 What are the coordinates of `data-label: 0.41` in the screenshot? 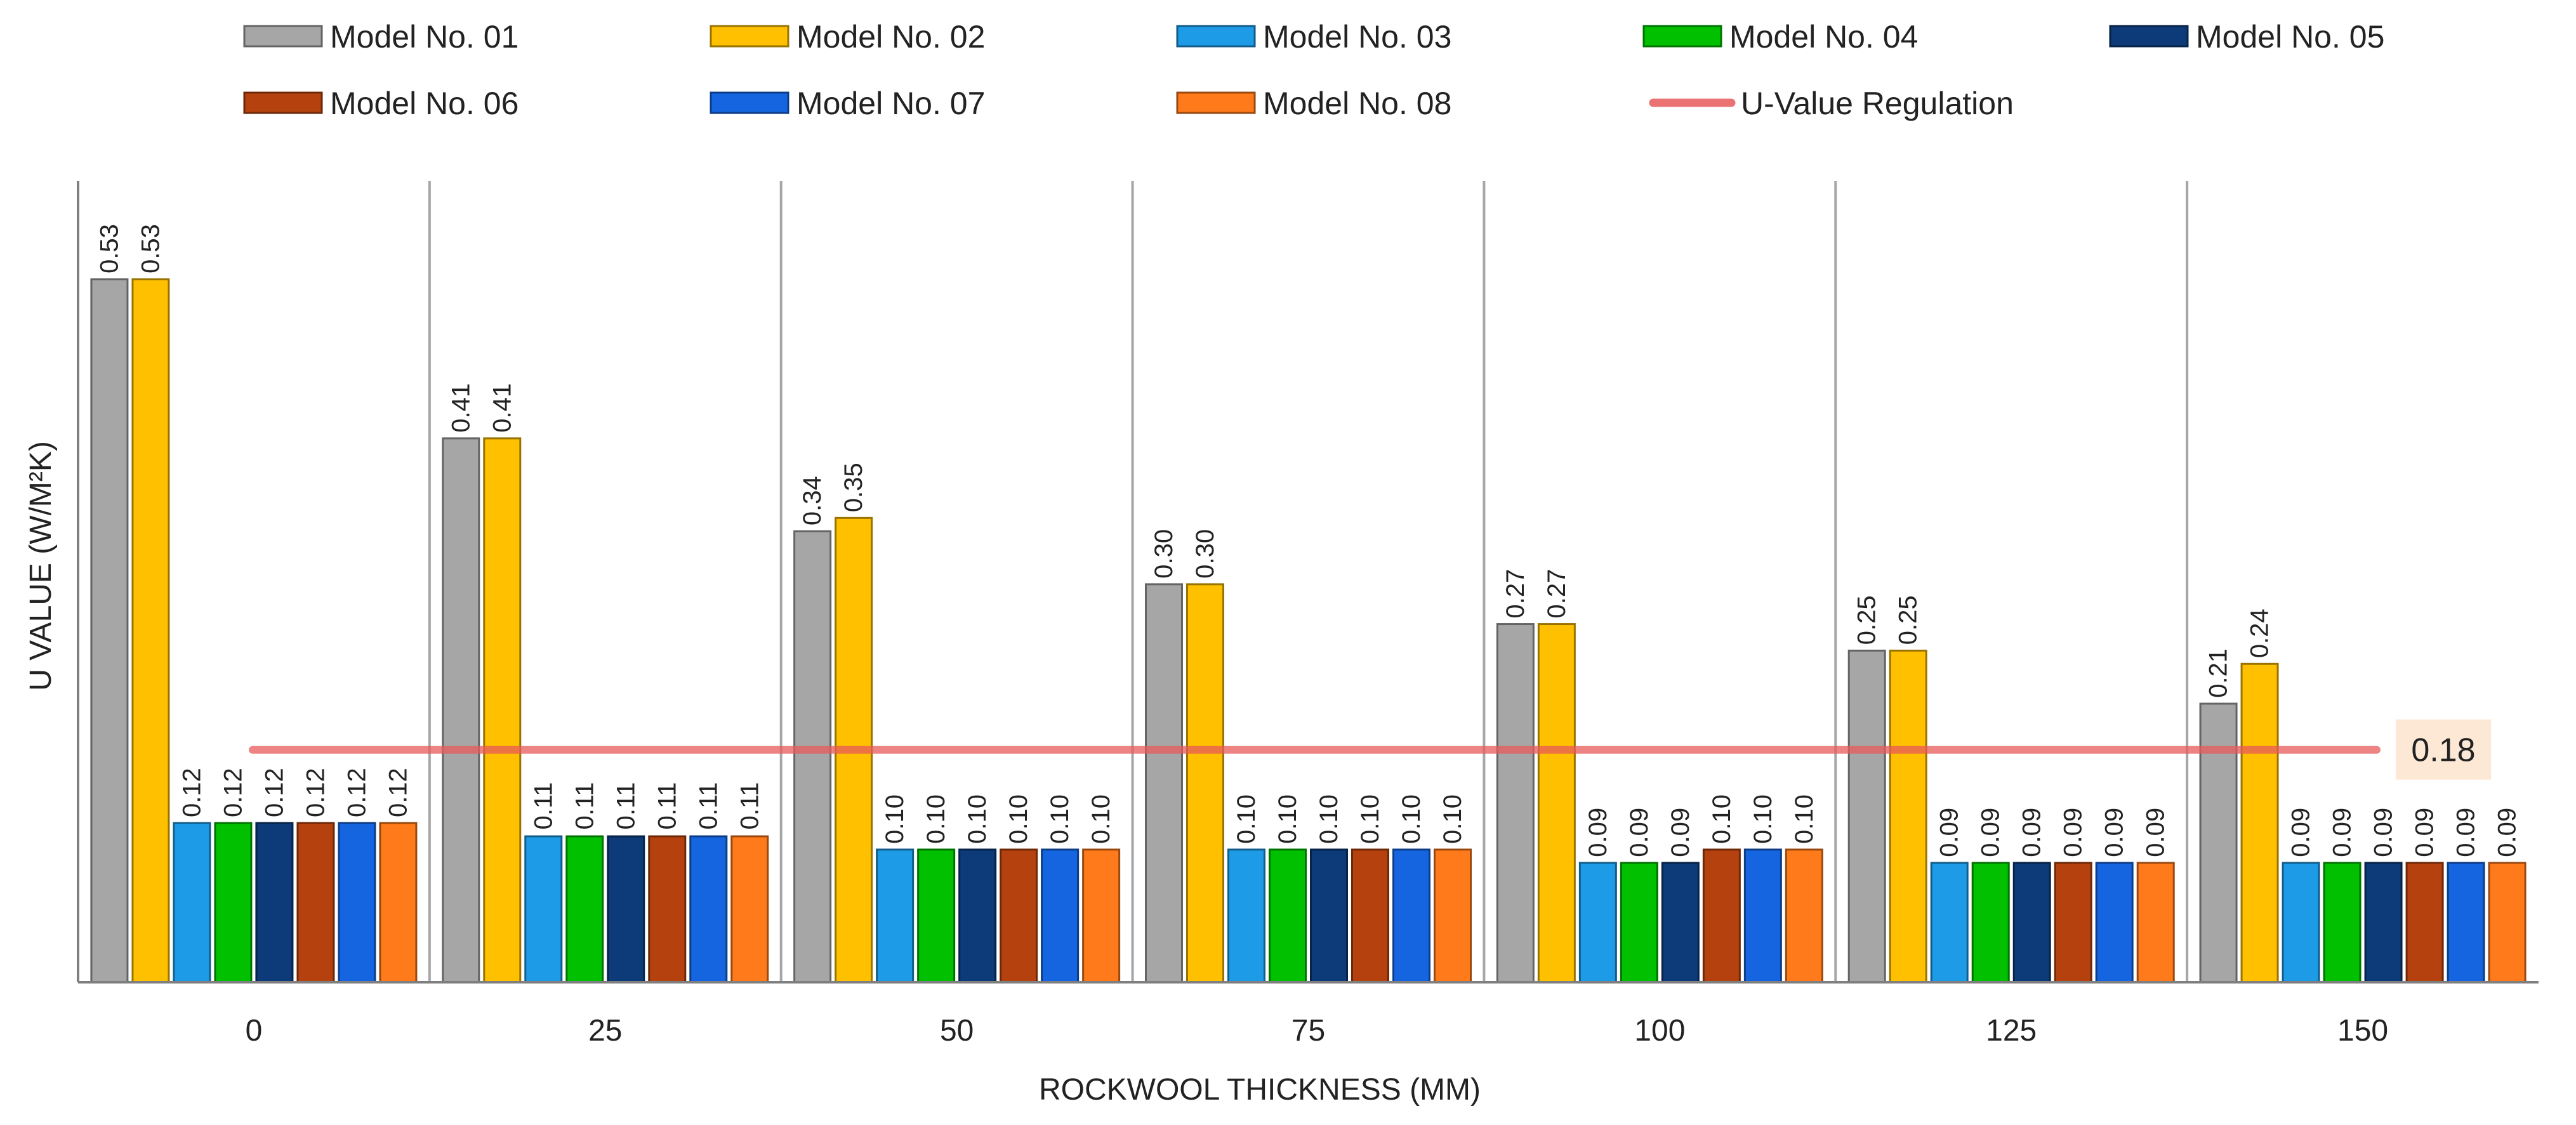 It's located at (502, 408).